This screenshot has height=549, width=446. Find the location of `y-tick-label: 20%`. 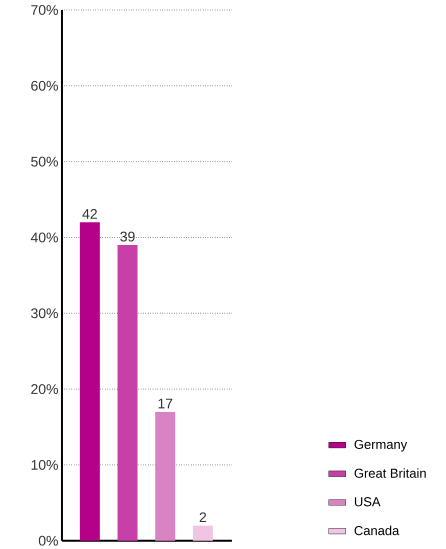

y-tick-label: 20% is located at coordinates (44, 389).